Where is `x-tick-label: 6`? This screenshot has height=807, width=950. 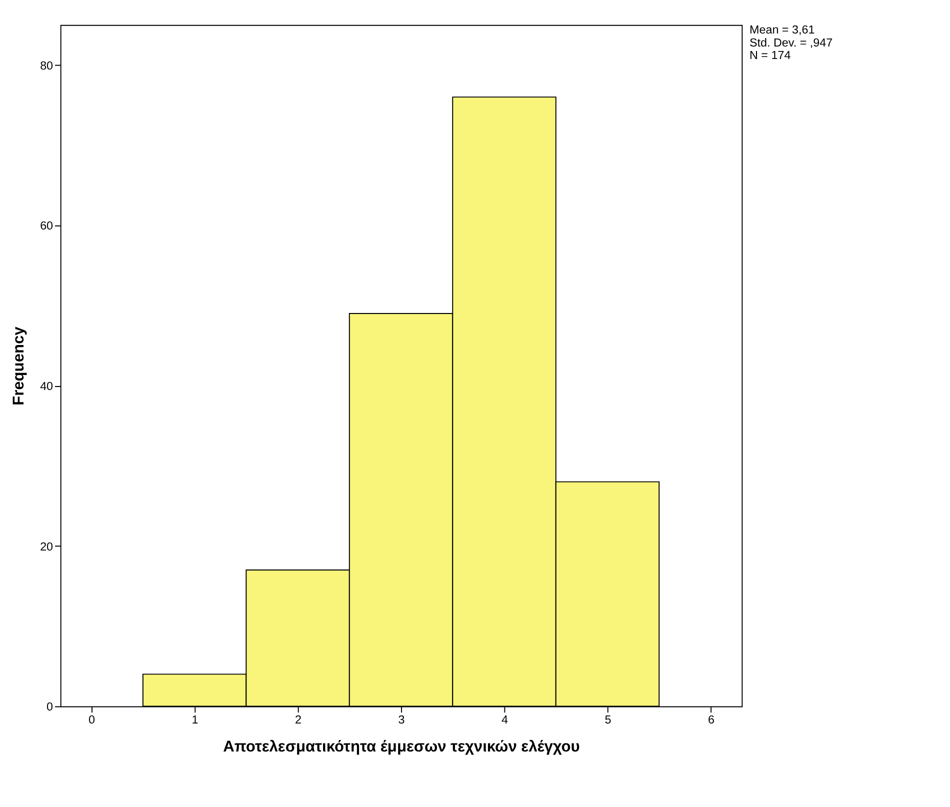
x-tick-label: 6 is located at coordinates (711, 719).